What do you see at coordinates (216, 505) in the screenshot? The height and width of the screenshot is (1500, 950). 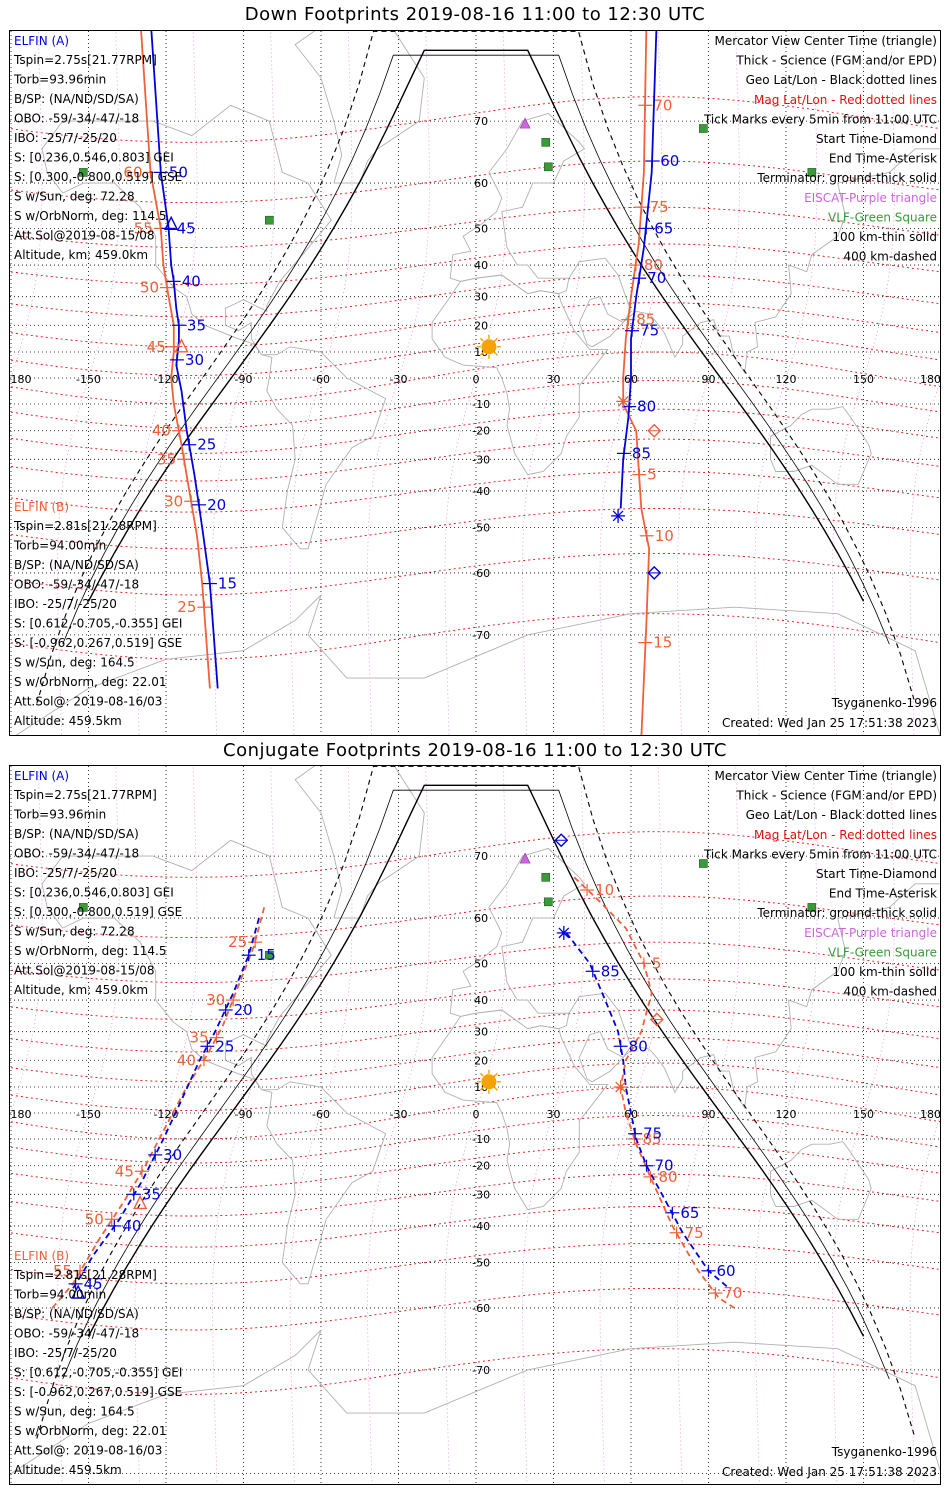 I see `elfin-a-west-track-tick-label: 20` at bounding box center [216, 505].